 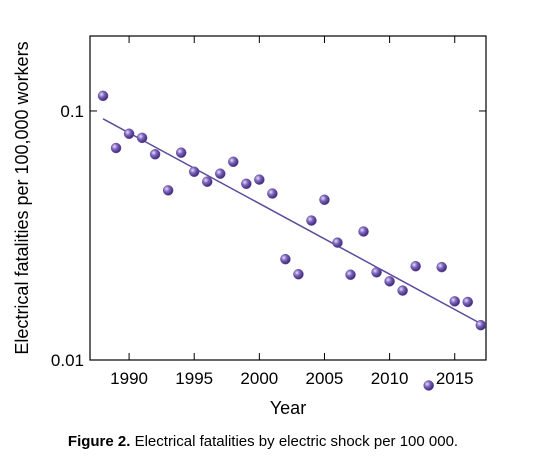 What do you see at coordinates (72, 111) in the screenshot?
I see `y-tick-label: 0.1` at bounding box center [72, 111].